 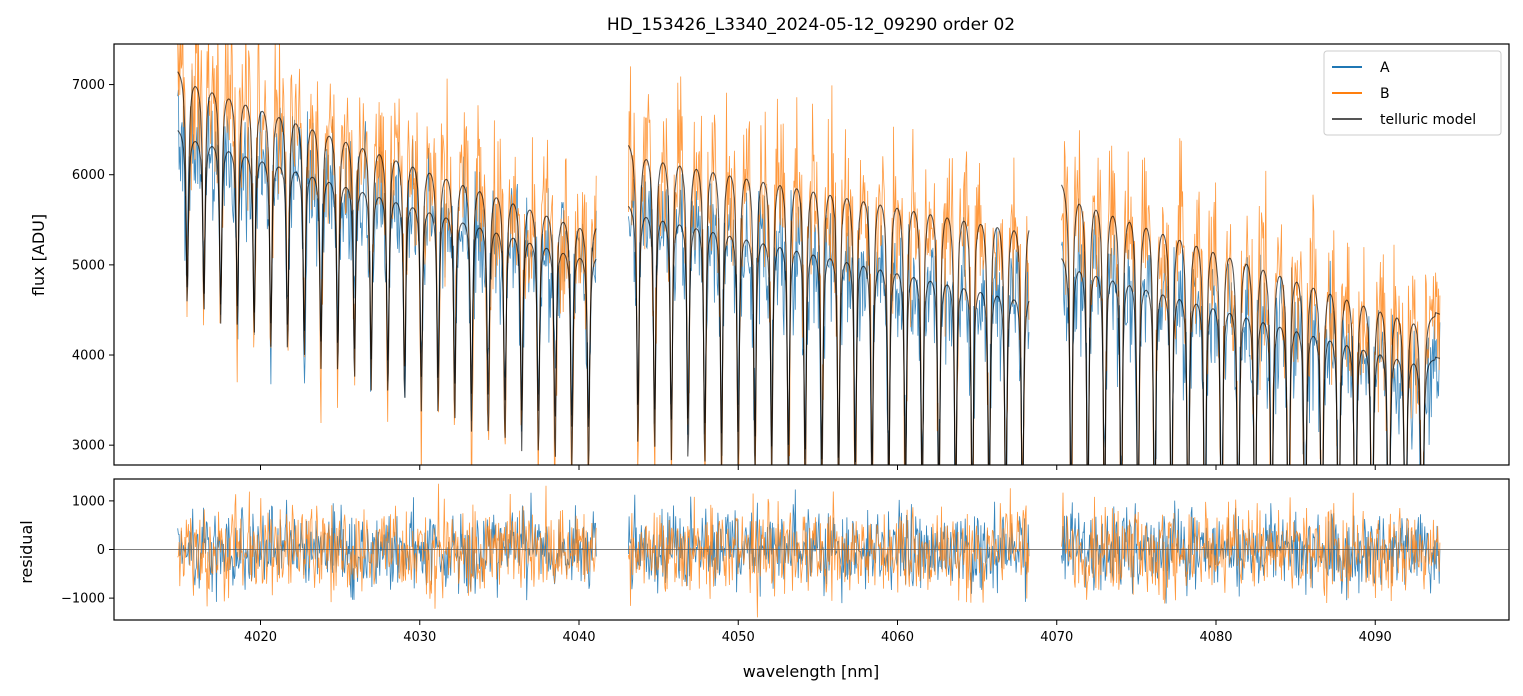 What do you see at coordinates (897, 637) in the screenshot?
I see `x-tick-label: 4060` at bounding box center [897, 637].